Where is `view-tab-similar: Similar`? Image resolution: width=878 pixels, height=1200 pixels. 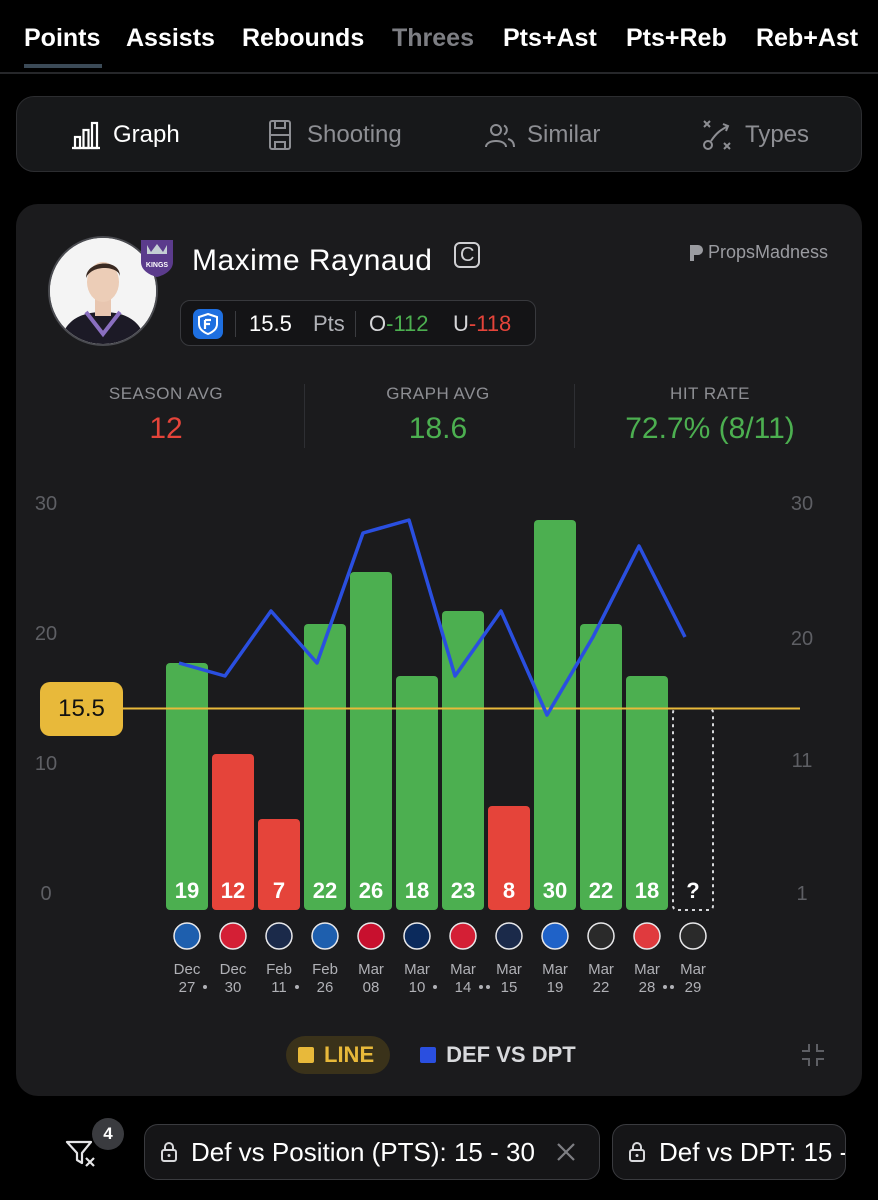 view-tab-similar: Similar is located at coordinates (541, 135).